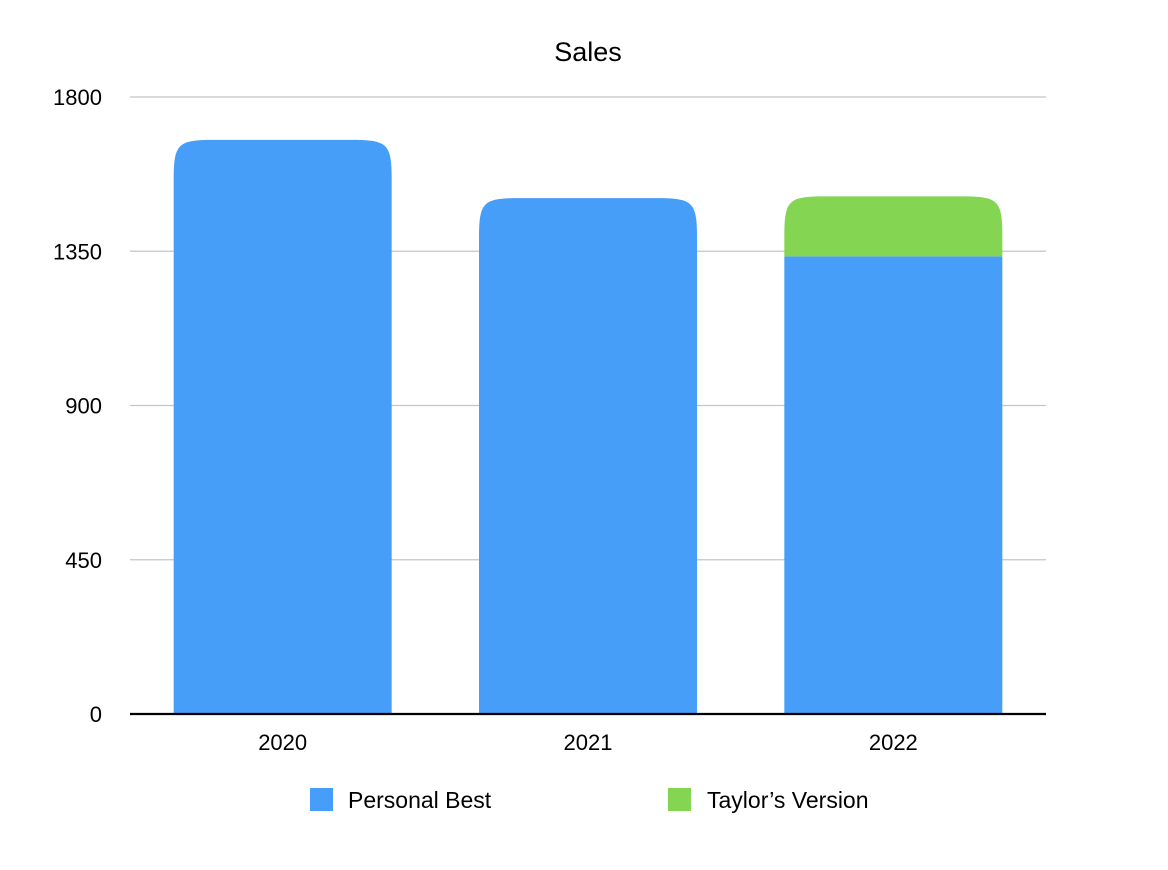 The image size is (1168, 870). What do you see at coordinates (321, 799) in the screenshot?
I see `legend-swatch-personal-best` at bounding box center [321, 799].